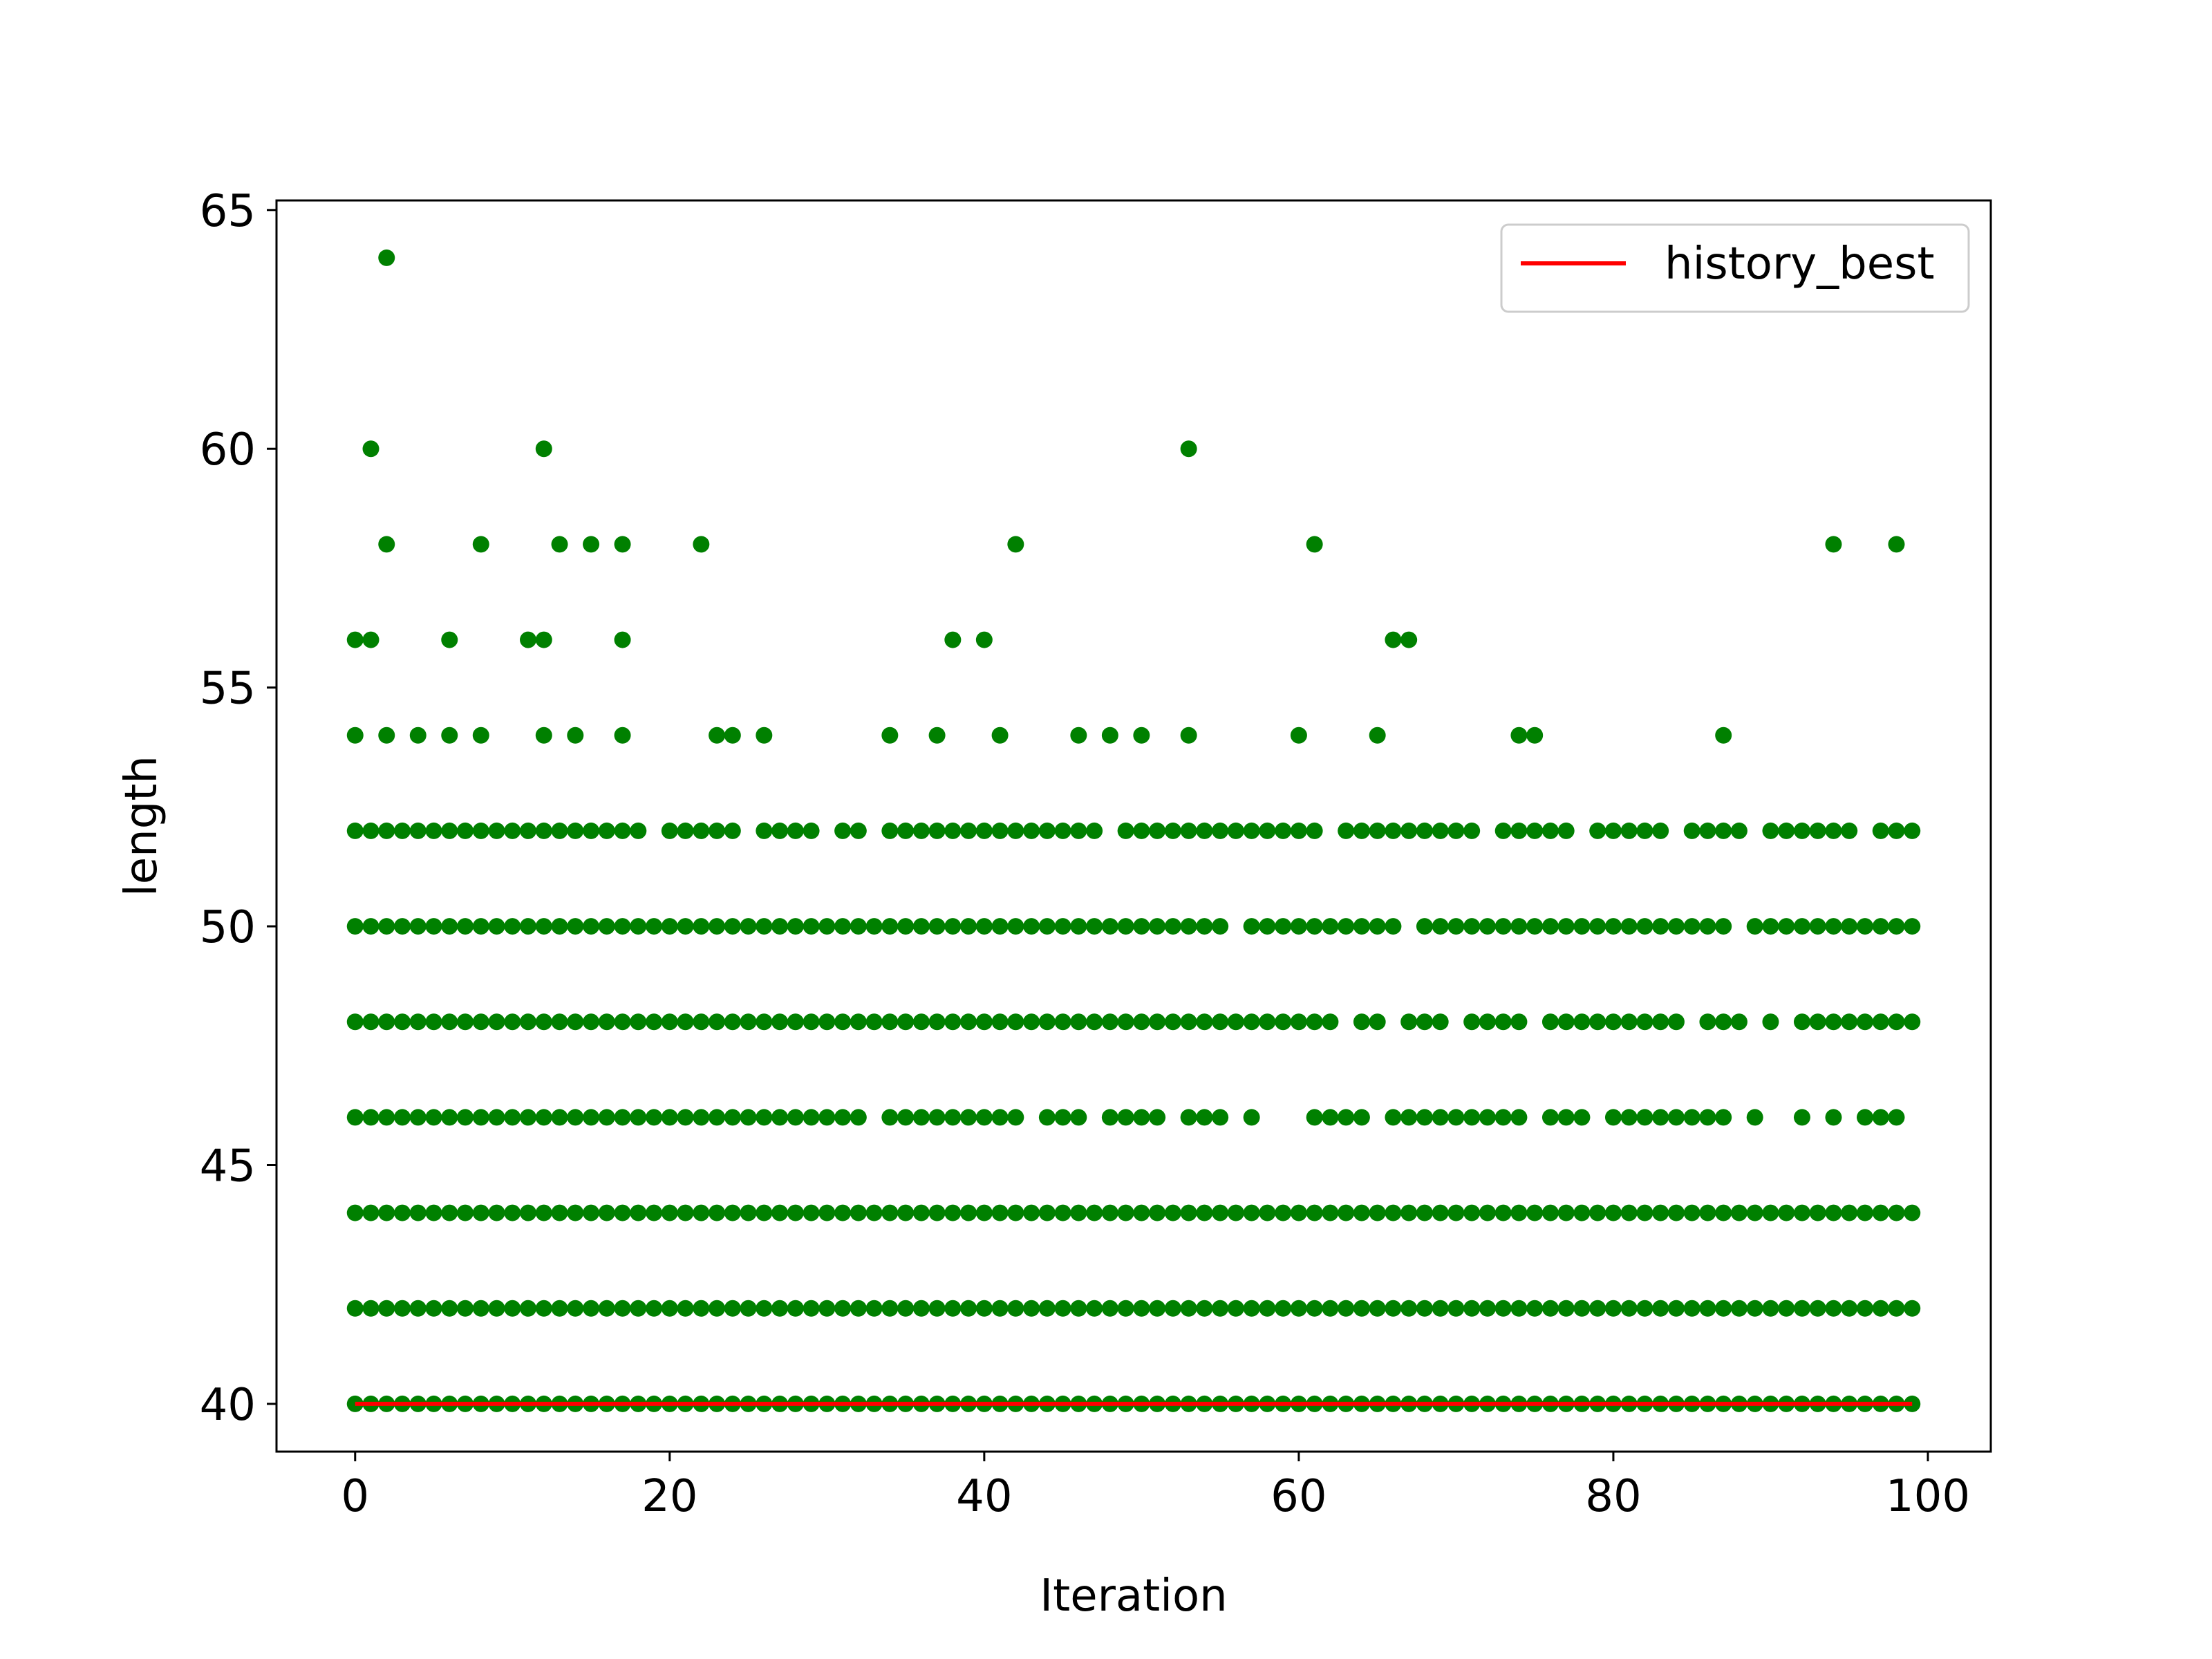 This screenshot has width=2212, height=1659. Describe the element at coordinates (984, 1497) in the screenshot. I see `x-tick-label: 40` at that location.